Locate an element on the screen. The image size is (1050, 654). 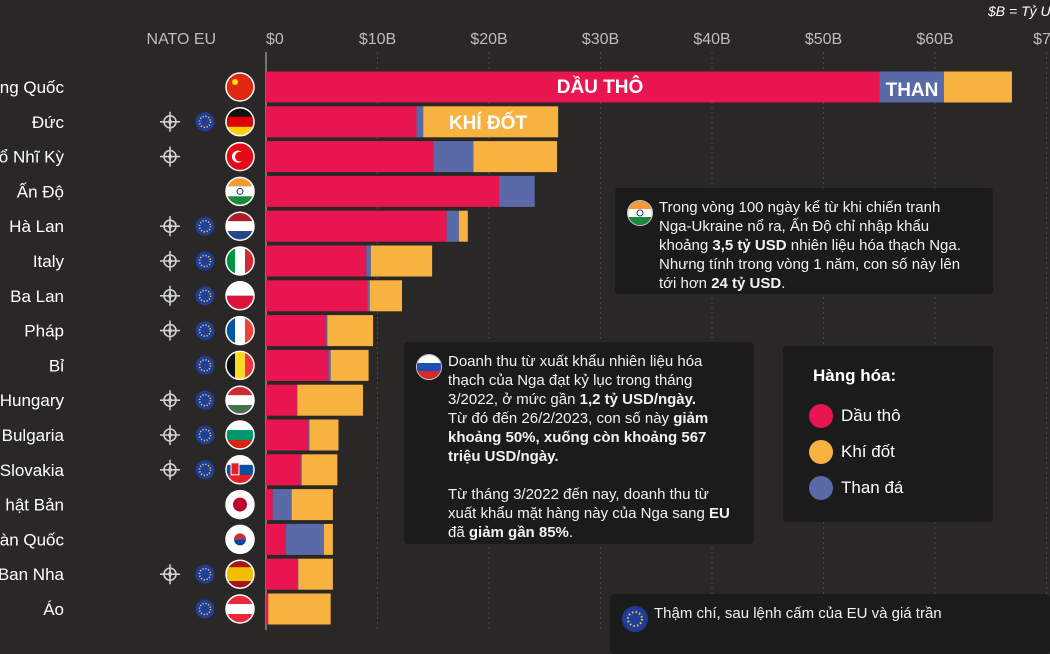
russia-note-line8: xuất khẩu mặt hàng này của Nga sang EU is located at coordinates (589, 513).